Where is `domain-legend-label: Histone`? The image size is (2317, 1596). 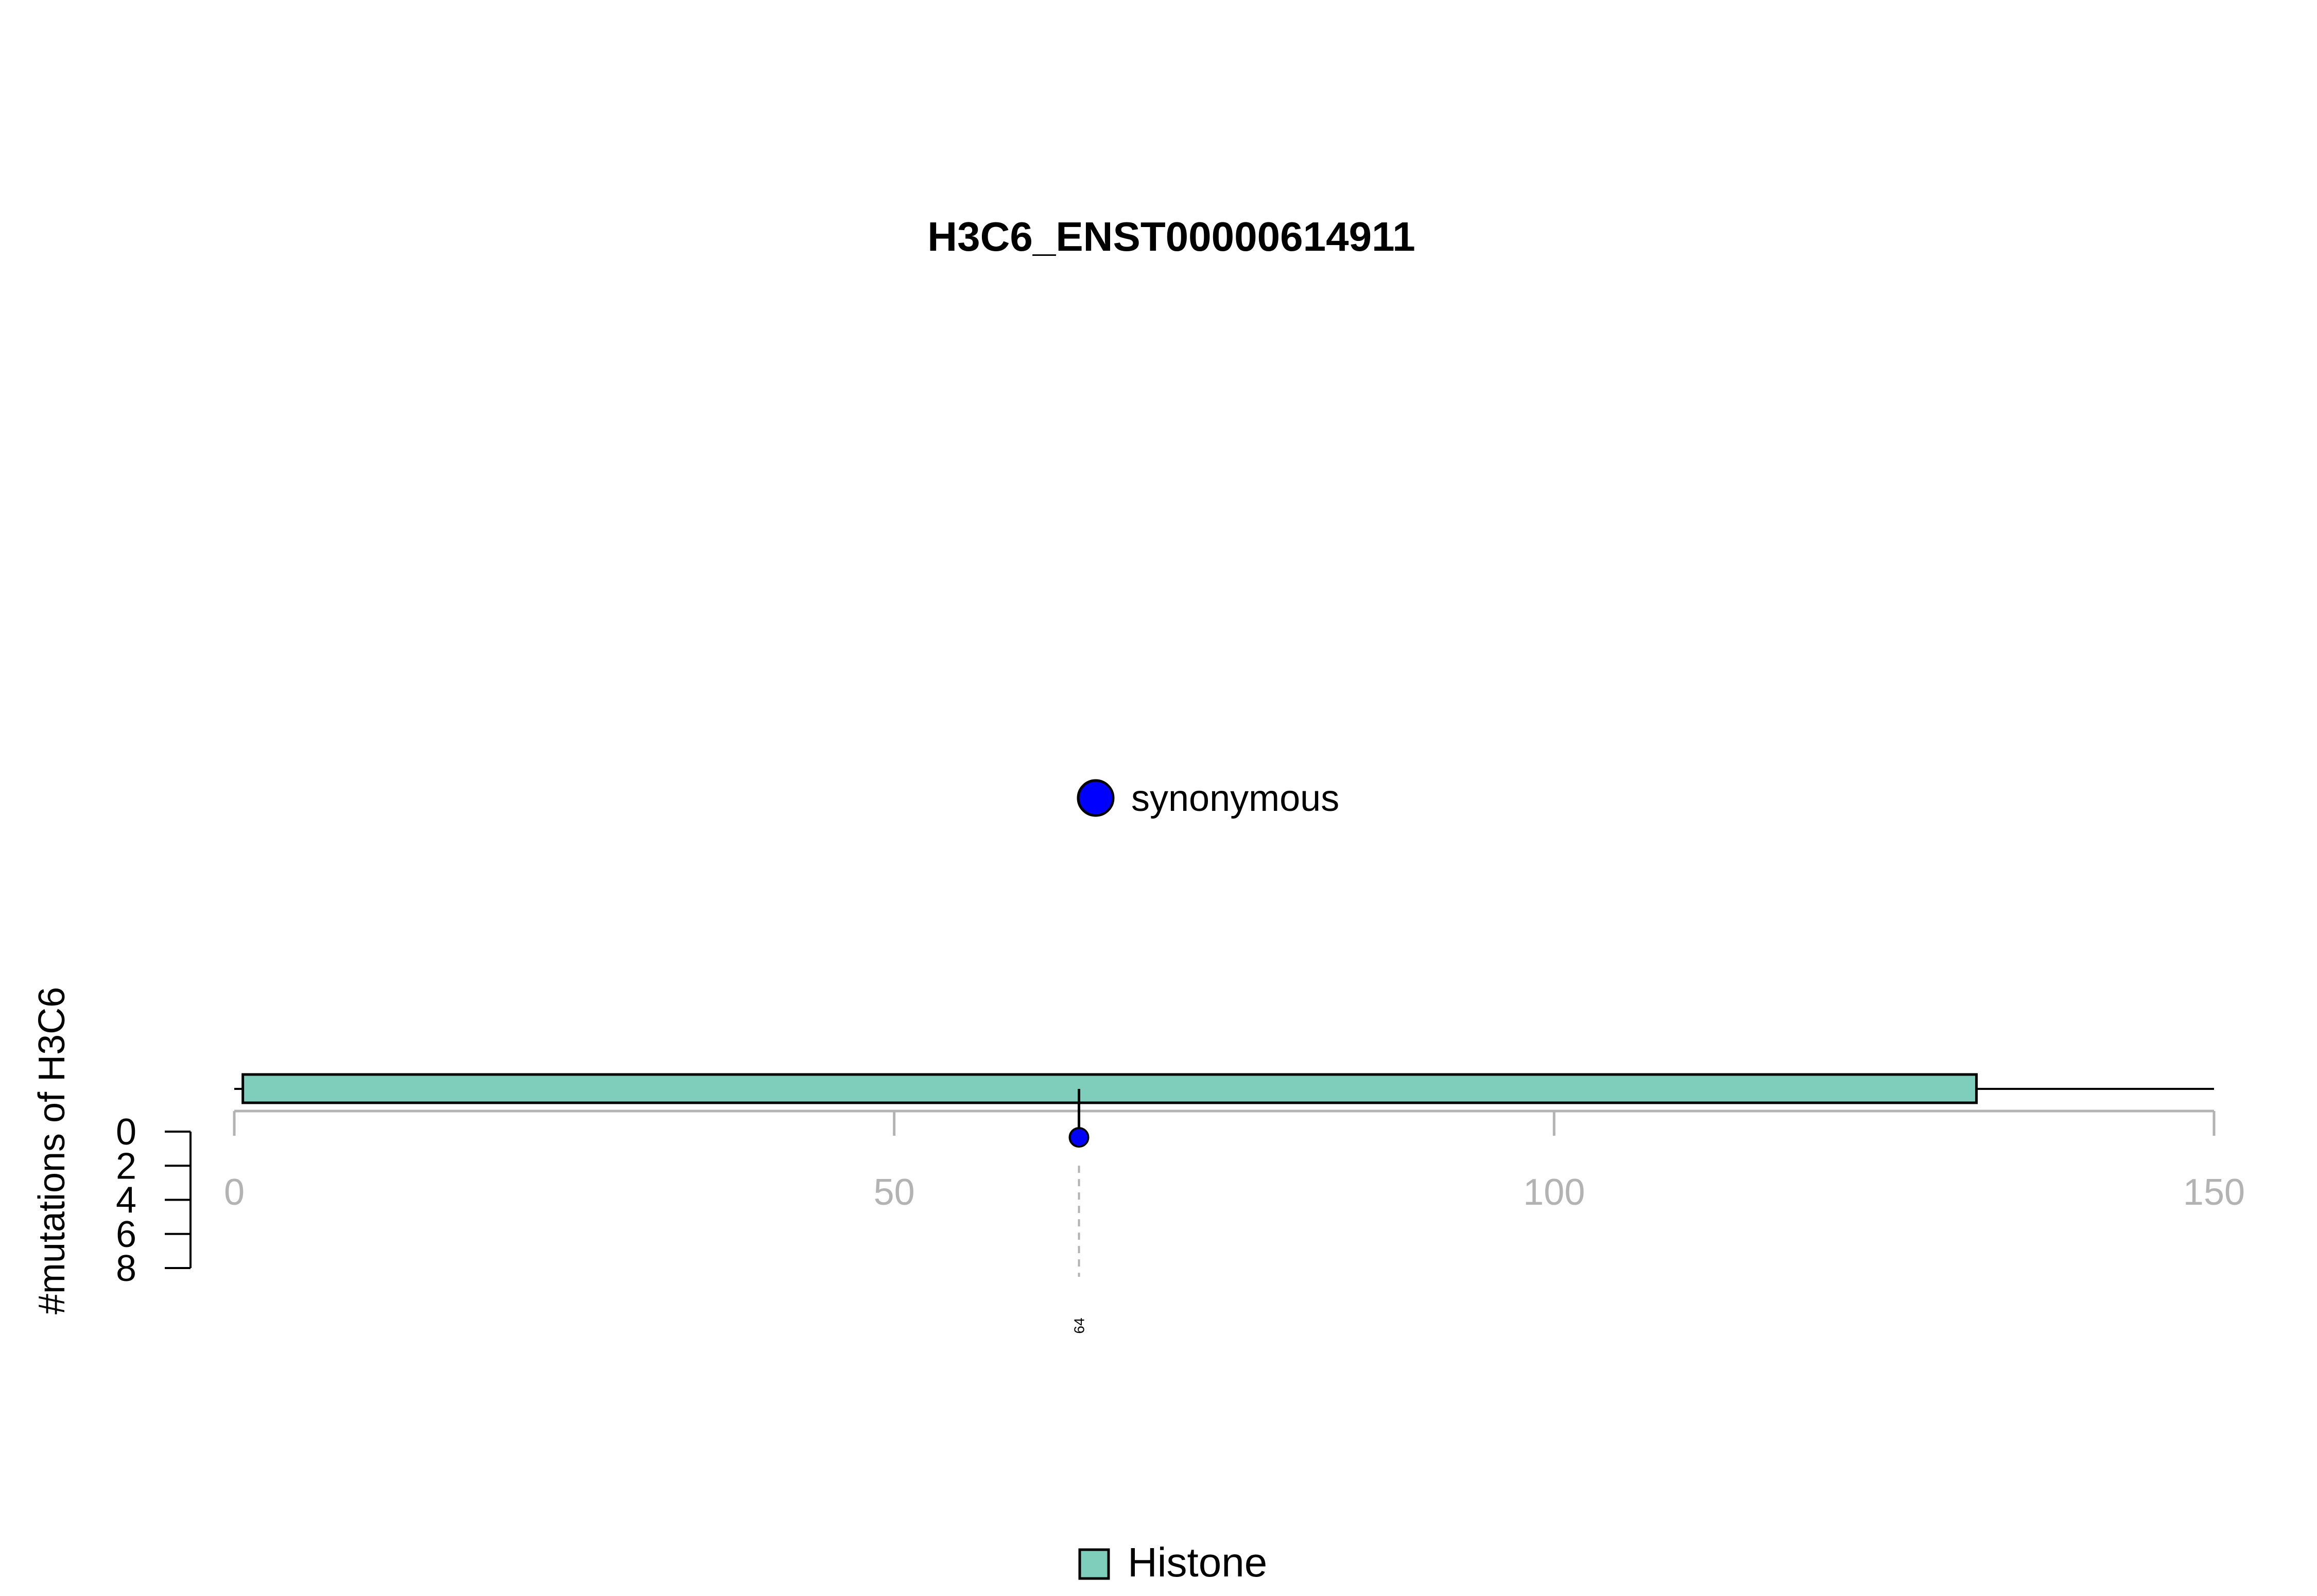
domain-legend-label: Histone is located at coordinates (1197, 1562).